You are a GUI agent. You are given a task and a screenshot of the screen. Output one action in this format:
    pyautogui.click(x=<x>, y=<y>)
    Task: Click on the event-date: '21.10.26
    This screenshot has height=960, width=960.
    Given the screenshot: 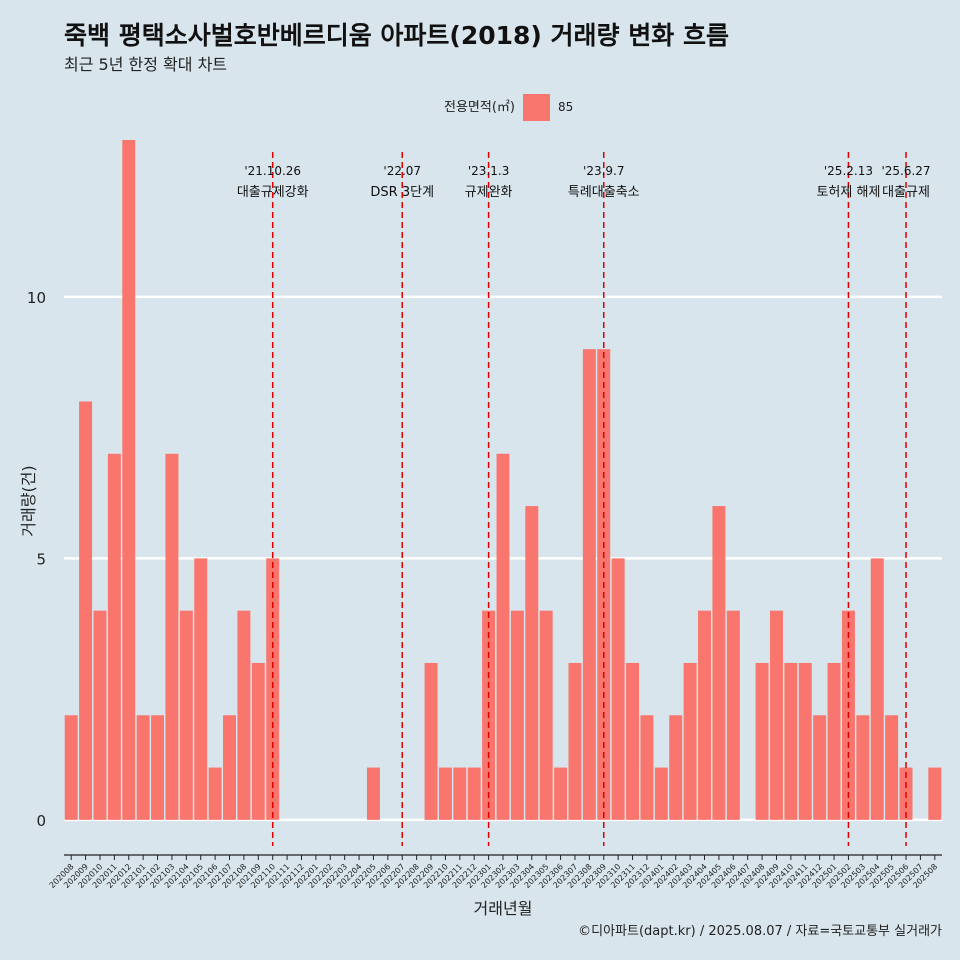 What is the action you would take?
    pyautogui.click(x=272, y=171)
    